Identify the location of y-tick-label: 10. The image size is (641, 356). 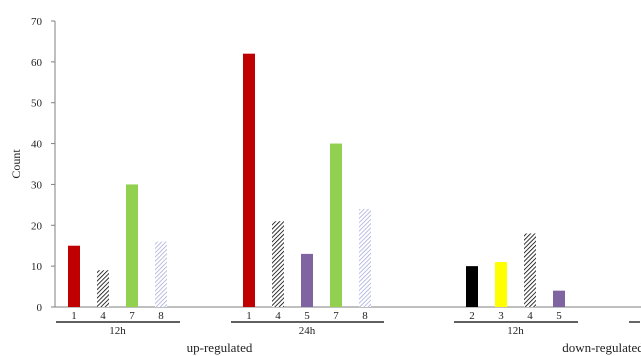
(37, 267).